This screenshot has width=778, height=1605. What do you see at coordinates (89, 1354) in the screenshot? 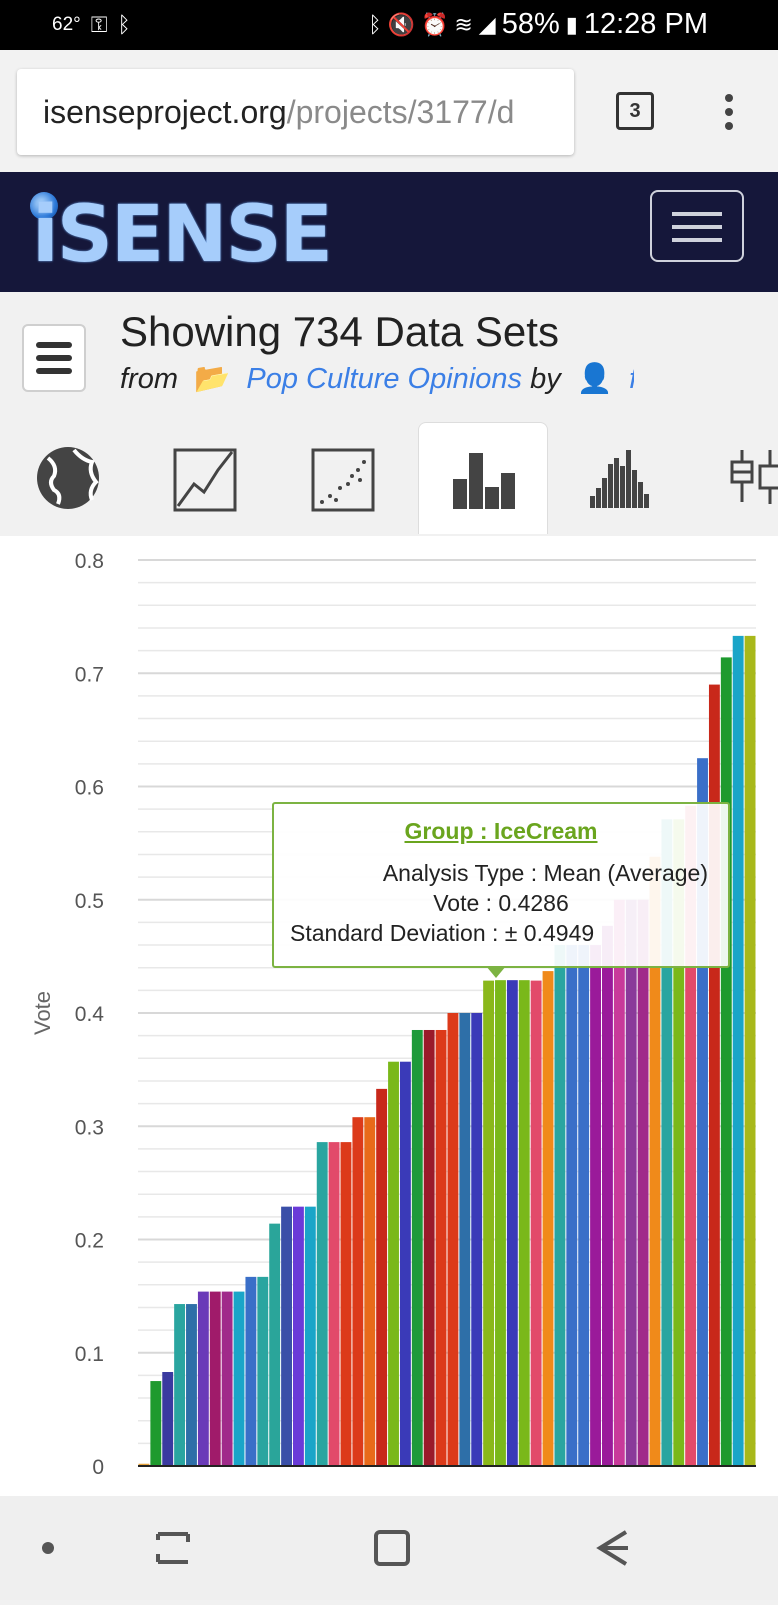
I see `y-tick-label: 0.1` at bounding box center [89, 1354].